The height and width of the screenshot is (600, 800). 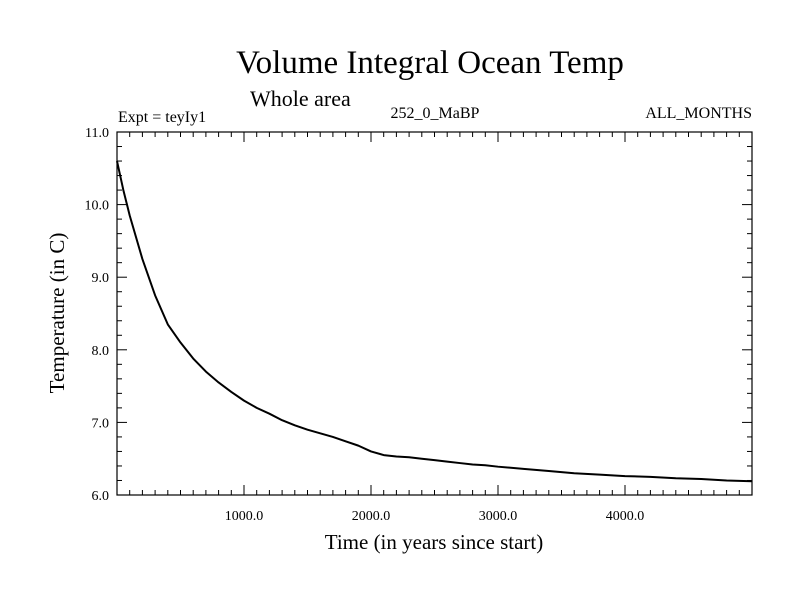 What do you see at coordinates (101, 351) in the screenshot?
I see `y-tick-label: 8.0` at bounding box center [101, 351].